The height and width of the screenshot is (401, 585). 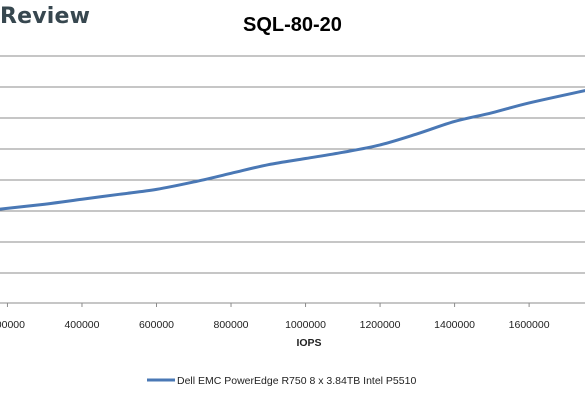 What do you see at coordinates (292, 25) in the screenshot?
I see `chart-title: SQL-80-20` at bounding box center [292, 25].